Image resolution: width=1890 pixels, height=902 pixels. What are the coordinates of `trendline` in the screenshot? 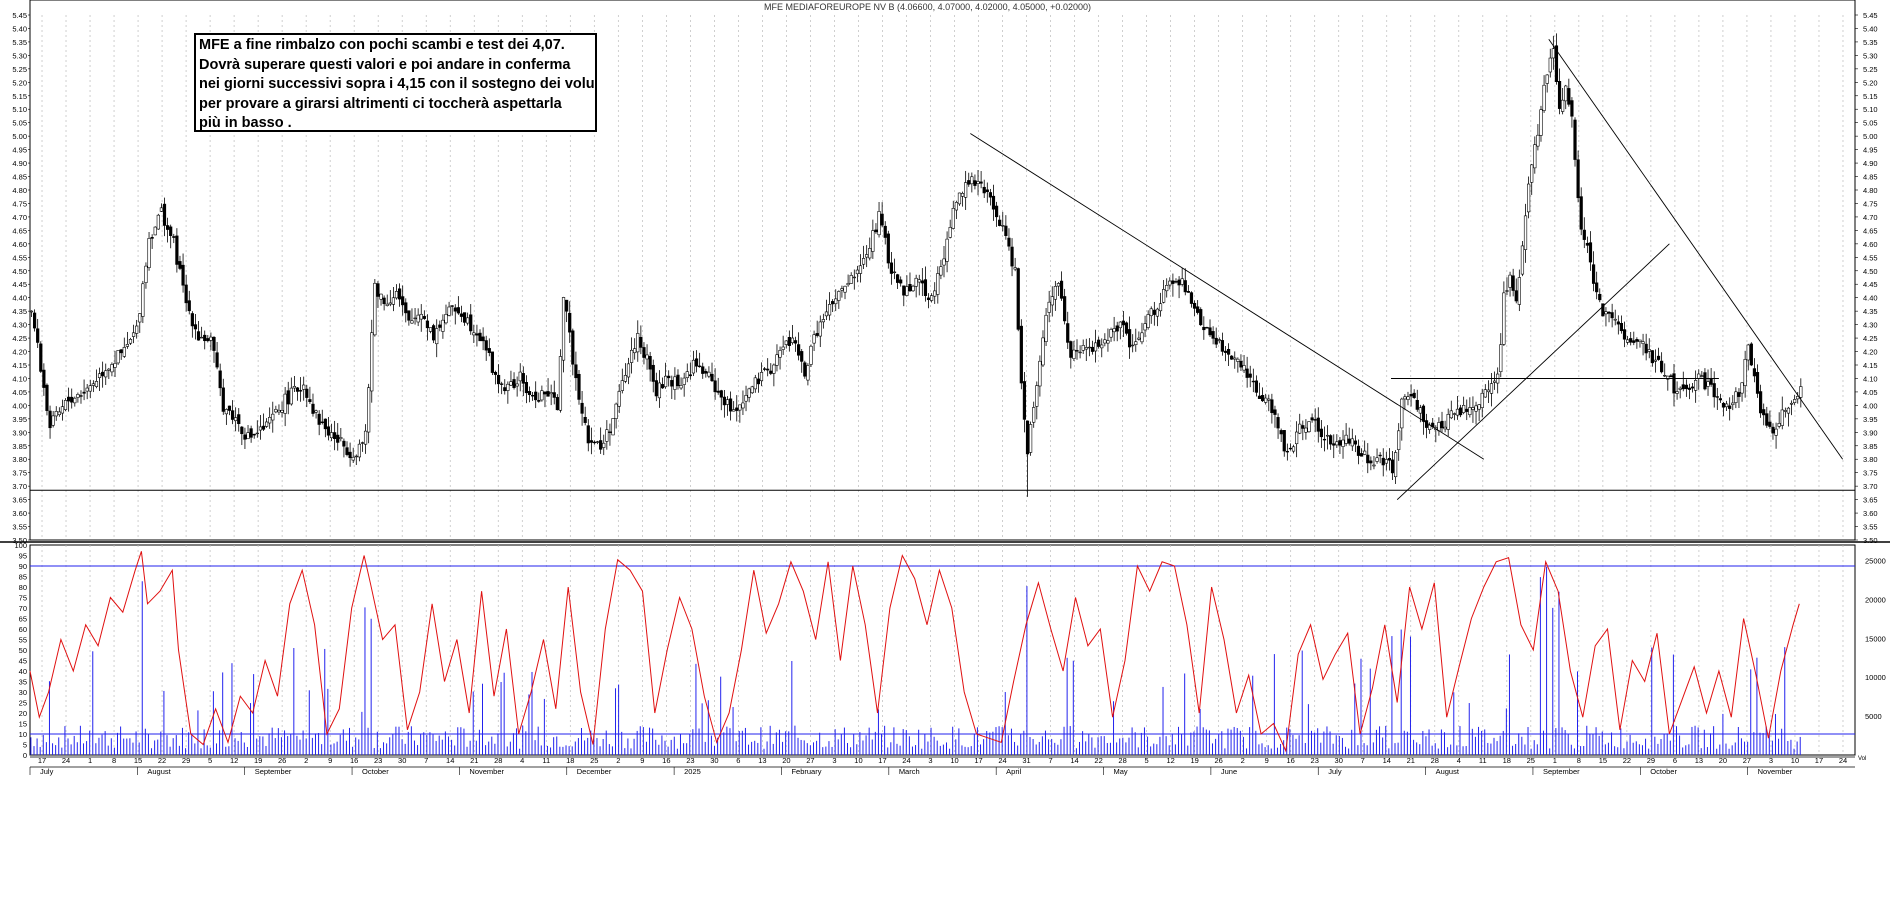 It's located at (1695, 249).